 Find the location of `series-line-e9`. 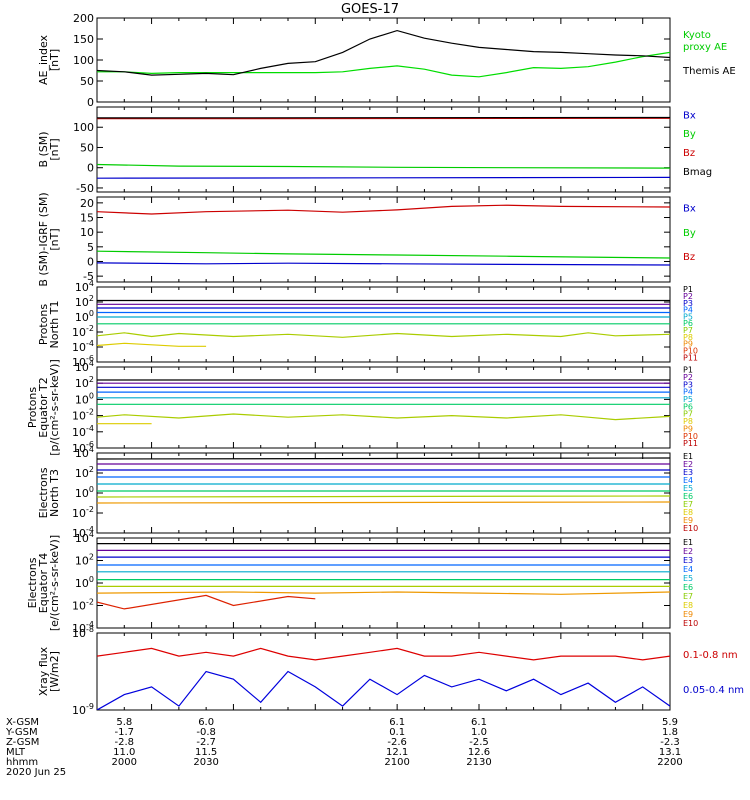

series-line-e9 is located at coordinates (206, 602).